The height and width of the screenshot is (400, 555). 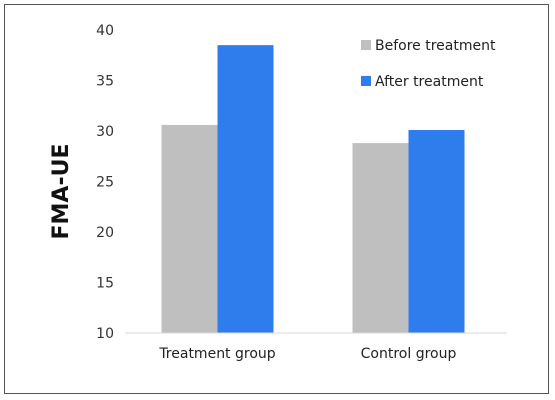 I want to click on y-axis-label: FMA-UE, so click(x=61, y=192).